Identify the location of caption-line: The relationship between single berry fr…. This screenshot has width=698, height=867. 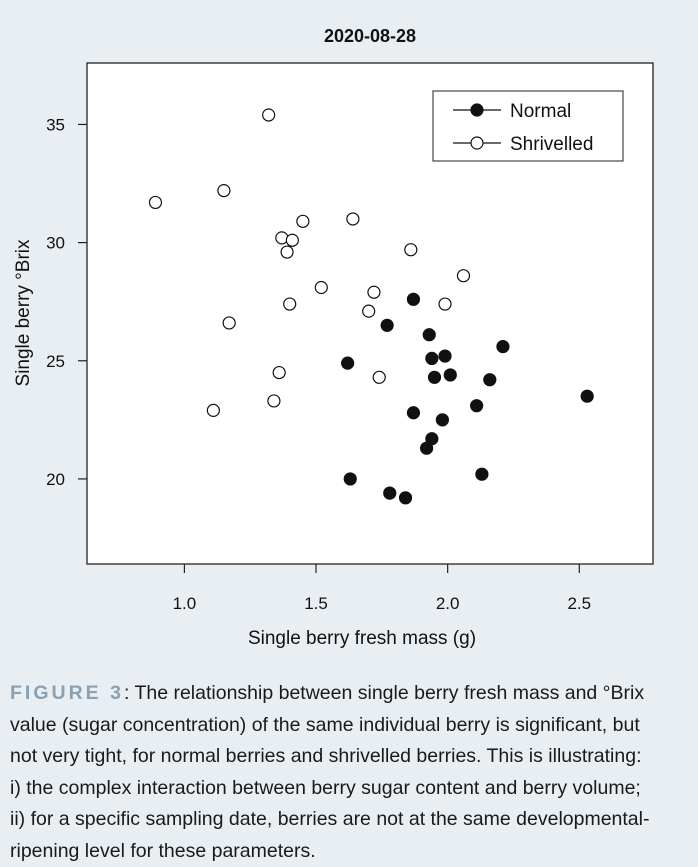
(389, 693).